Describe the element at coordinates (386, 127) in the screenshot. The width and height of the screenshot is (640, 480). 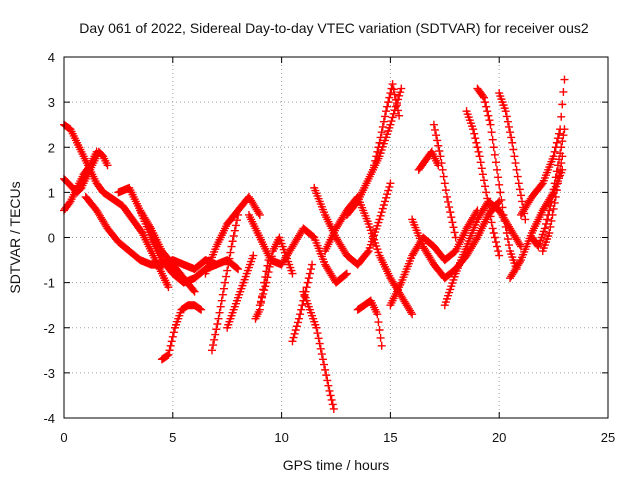
I see `series-prn-s` at that location.